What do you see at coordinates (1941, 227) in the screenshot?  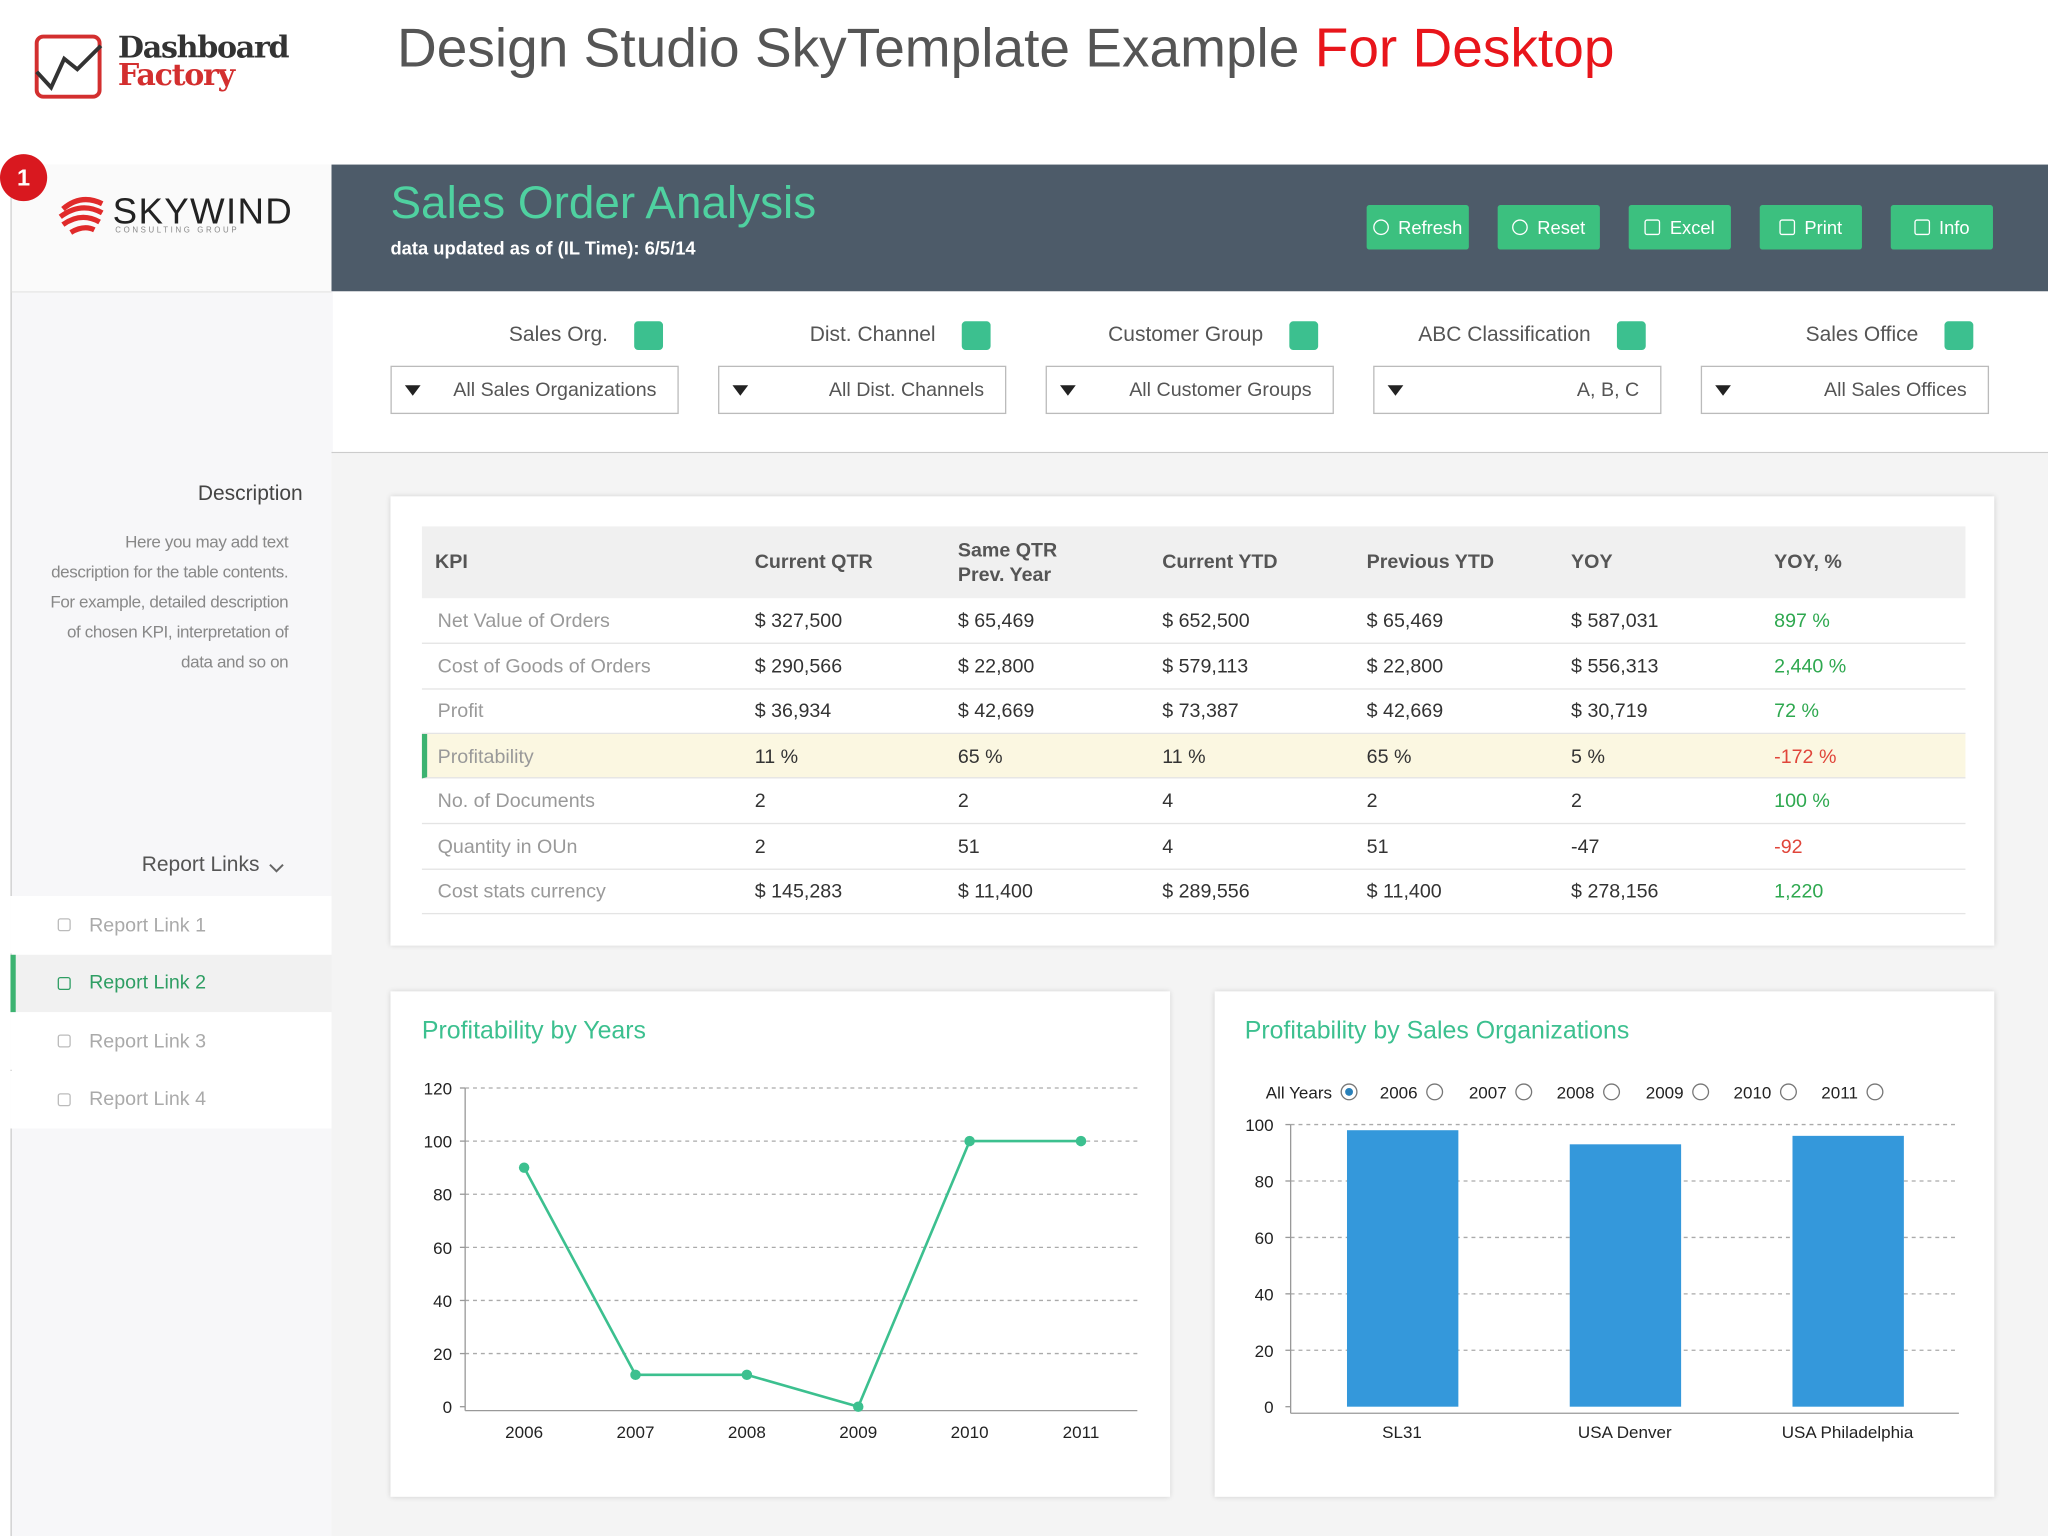 I see `toolbar-button: Info` at bounding box center [1941, 227].